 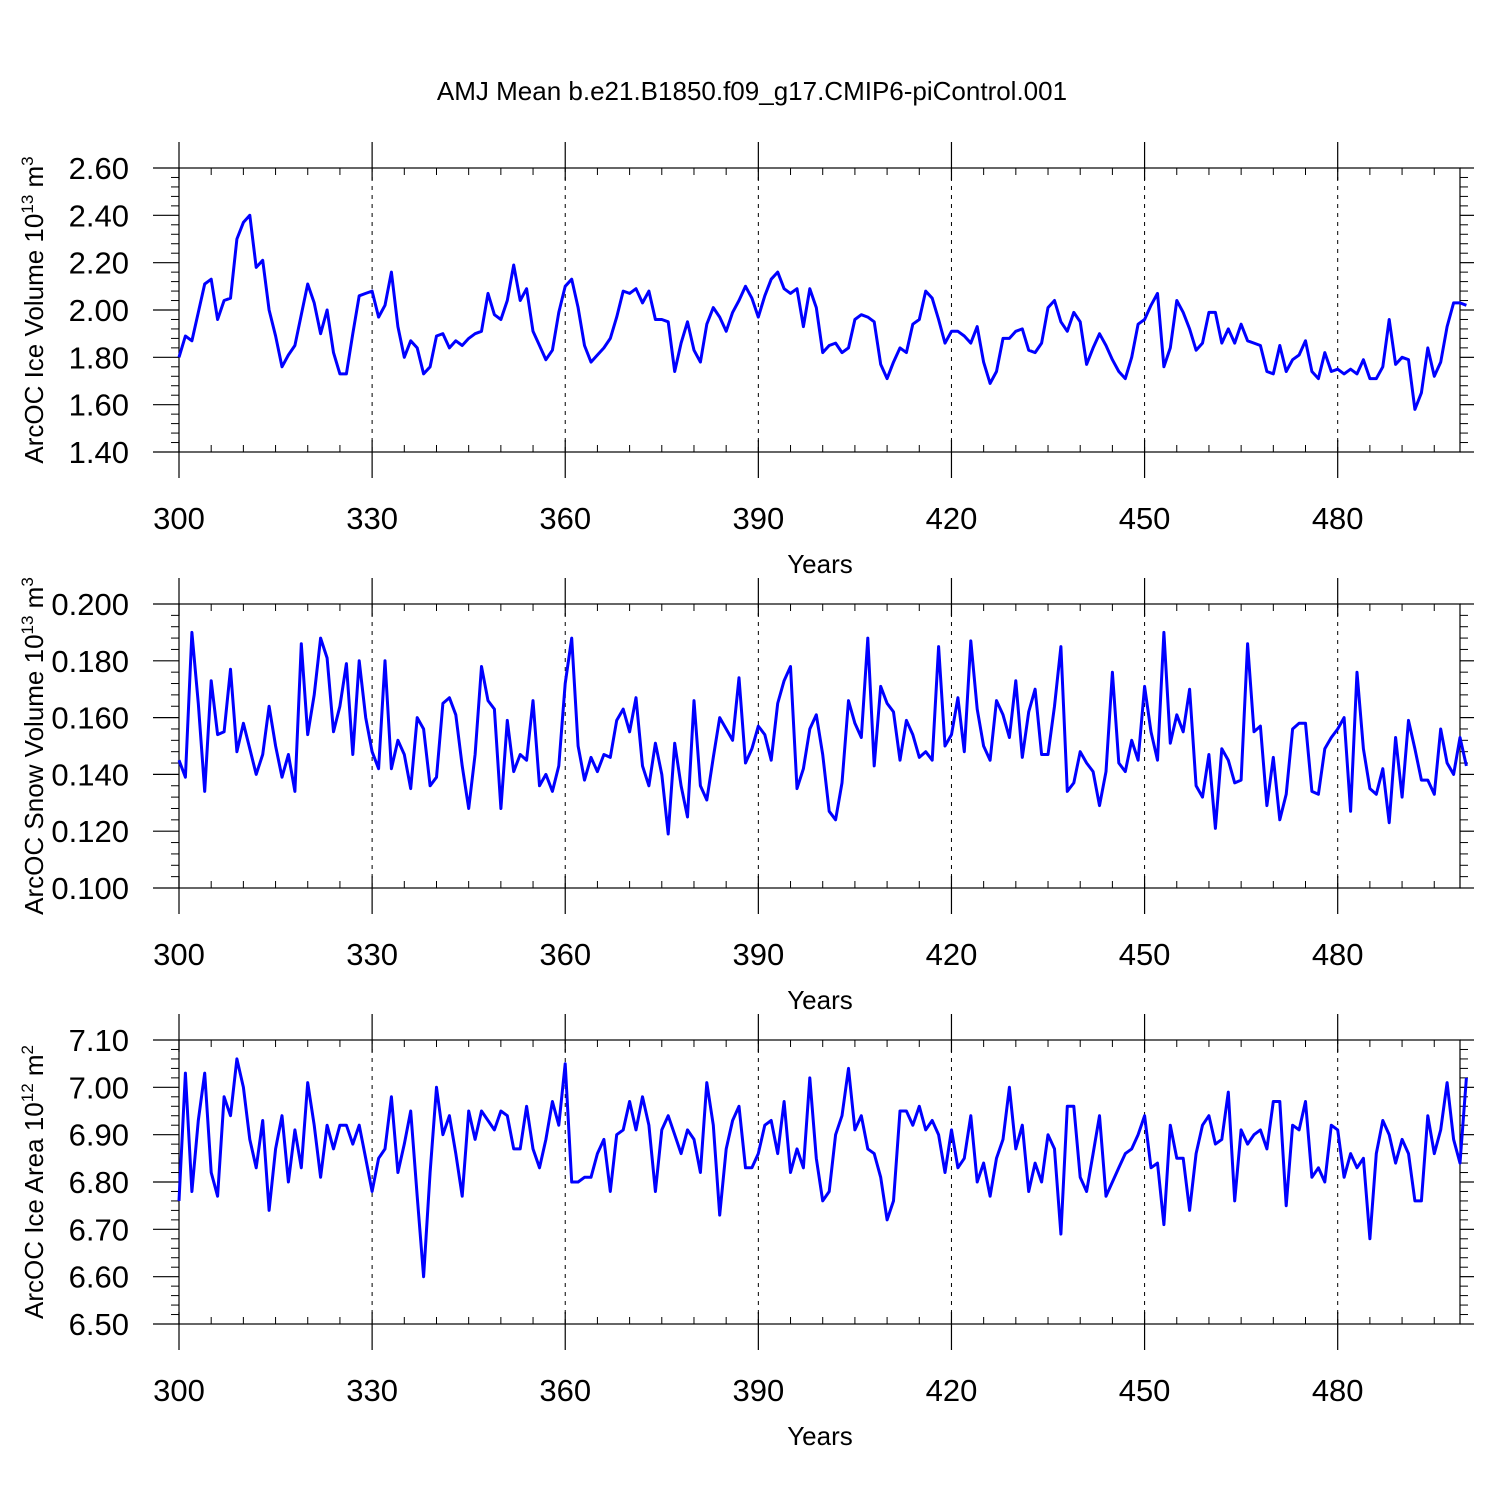 What do you see at coordinates (99, 263) in the screenshot?
I see `y-tick-label: 2.20` at bounding box center [99, 263].